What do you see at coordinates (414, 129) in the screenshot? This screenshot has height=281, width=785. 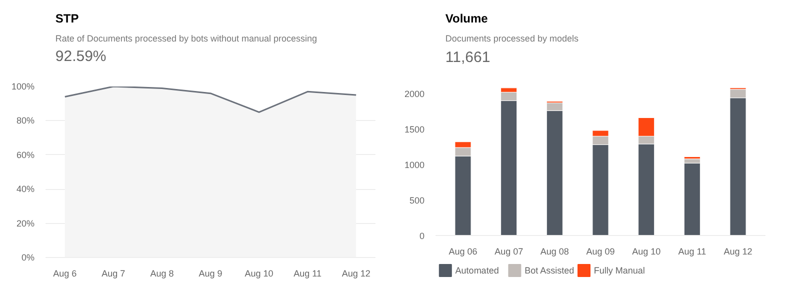 I see `y-tick-label: 1500` at bounding box center [414, 129].